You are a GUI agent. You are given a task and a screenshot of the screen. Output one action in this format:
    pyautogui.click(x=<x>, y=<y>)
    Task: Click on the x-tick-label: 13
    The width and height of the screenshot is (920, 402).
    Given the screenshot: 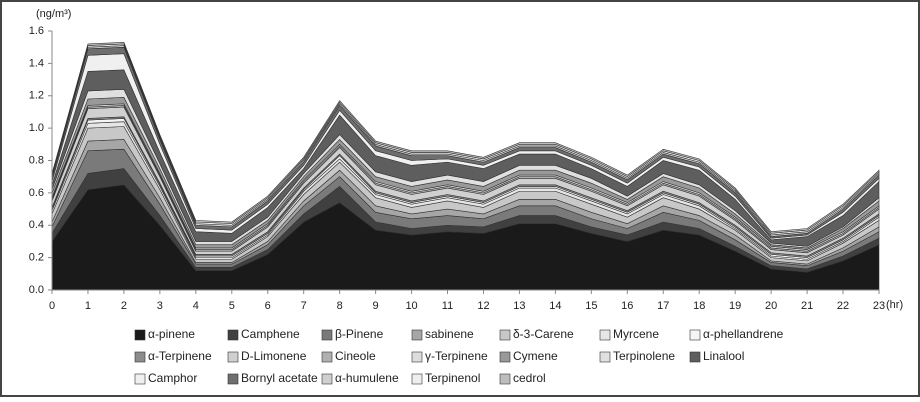 What is the action you would take?
    pyautogui.click(x=519, y=306)
    